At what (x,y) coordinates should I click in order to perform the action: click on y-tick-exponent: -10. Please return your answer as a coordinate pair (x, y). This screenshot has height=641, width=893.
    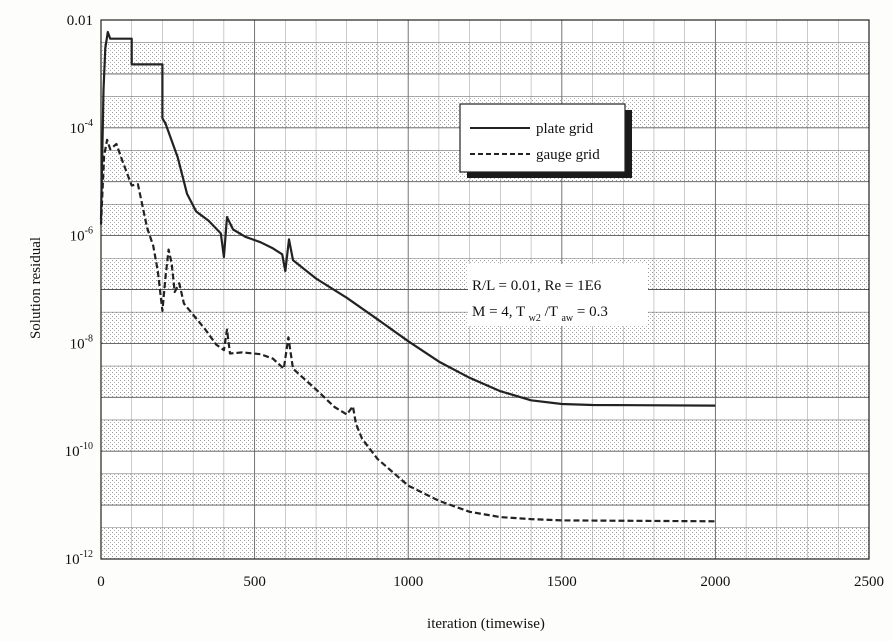
    Looking at the image, I should click on (86, 446).